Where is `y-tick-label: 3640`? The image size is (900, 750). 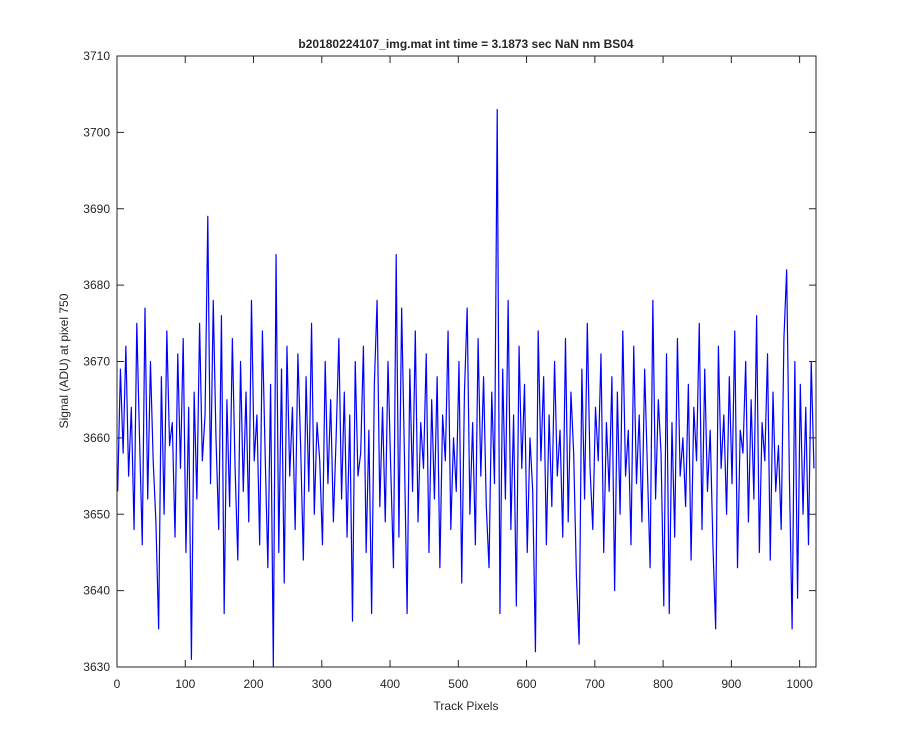 y-tick-label: 3640 is located at coordinates (96, 591).